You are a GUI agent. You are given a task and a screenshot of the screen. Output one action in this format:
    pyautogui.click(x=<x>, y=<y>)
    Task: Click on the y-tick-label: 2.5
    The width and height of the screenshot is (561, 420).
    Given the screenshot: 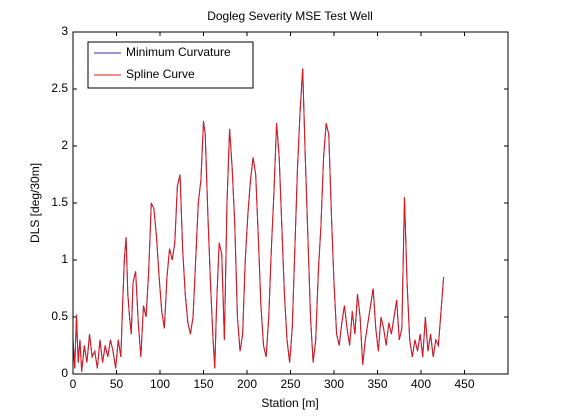 What is the action you would take?
    pyautogui.click(x=59, y=88)
    